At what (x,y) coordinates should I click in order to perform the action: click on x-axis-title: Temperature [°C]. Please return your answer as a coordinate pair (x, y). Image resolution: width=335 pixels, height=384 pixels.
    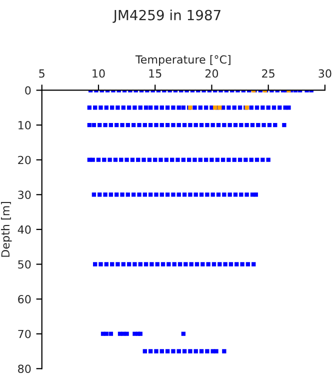
    Looking at the image, I should click on (182, 60).